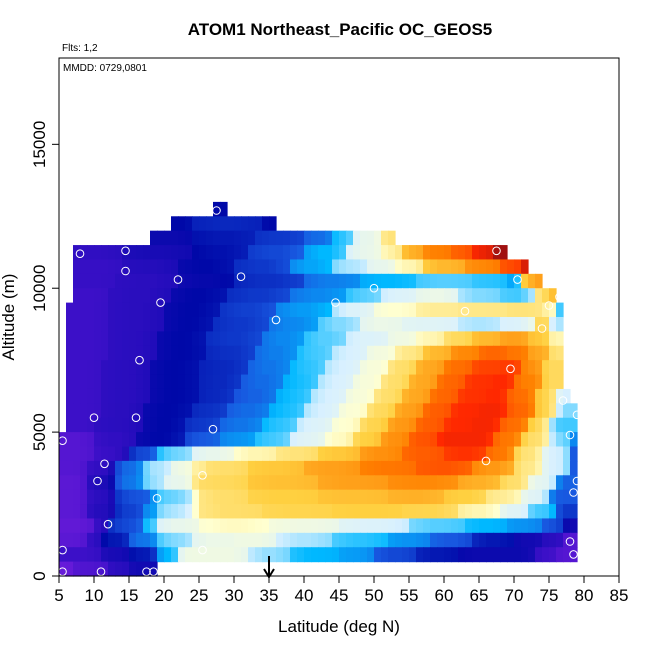 The height and width of the screenshot is (650, 650). Describe the element at coordinates (269, 567) in the screenshot. I see `latitude-marker-arrow` at that location.